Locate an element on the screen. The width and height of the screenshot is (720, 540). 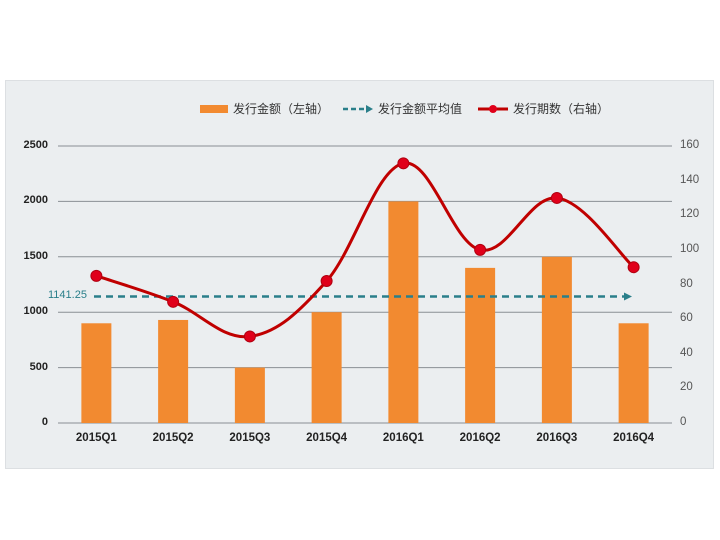
right-axis-tick: 120 is located at coordinates (690, 214).